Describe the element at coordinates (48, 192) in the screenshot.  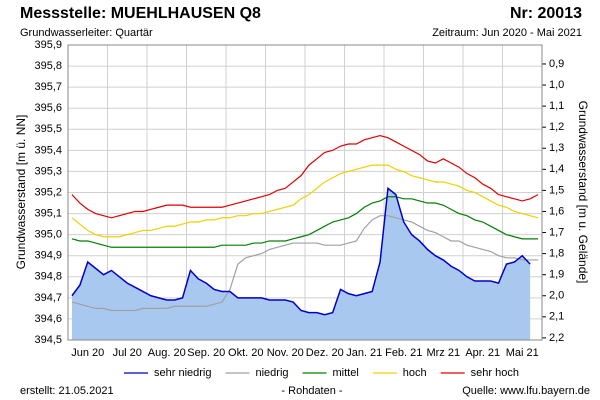
I see `y-tick-label: 395,2` at that location.